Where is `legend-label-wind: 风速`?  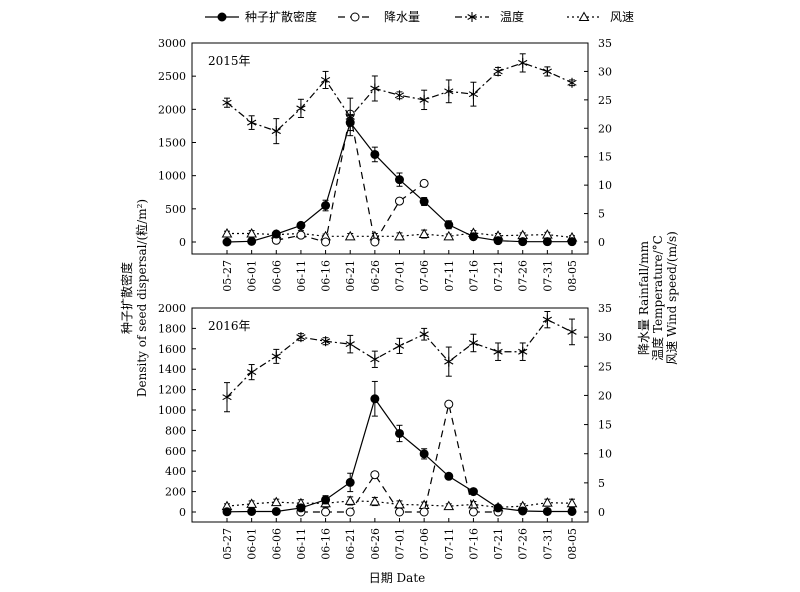
legend-label-wind: 风速 is located at coordinates (622, 17).